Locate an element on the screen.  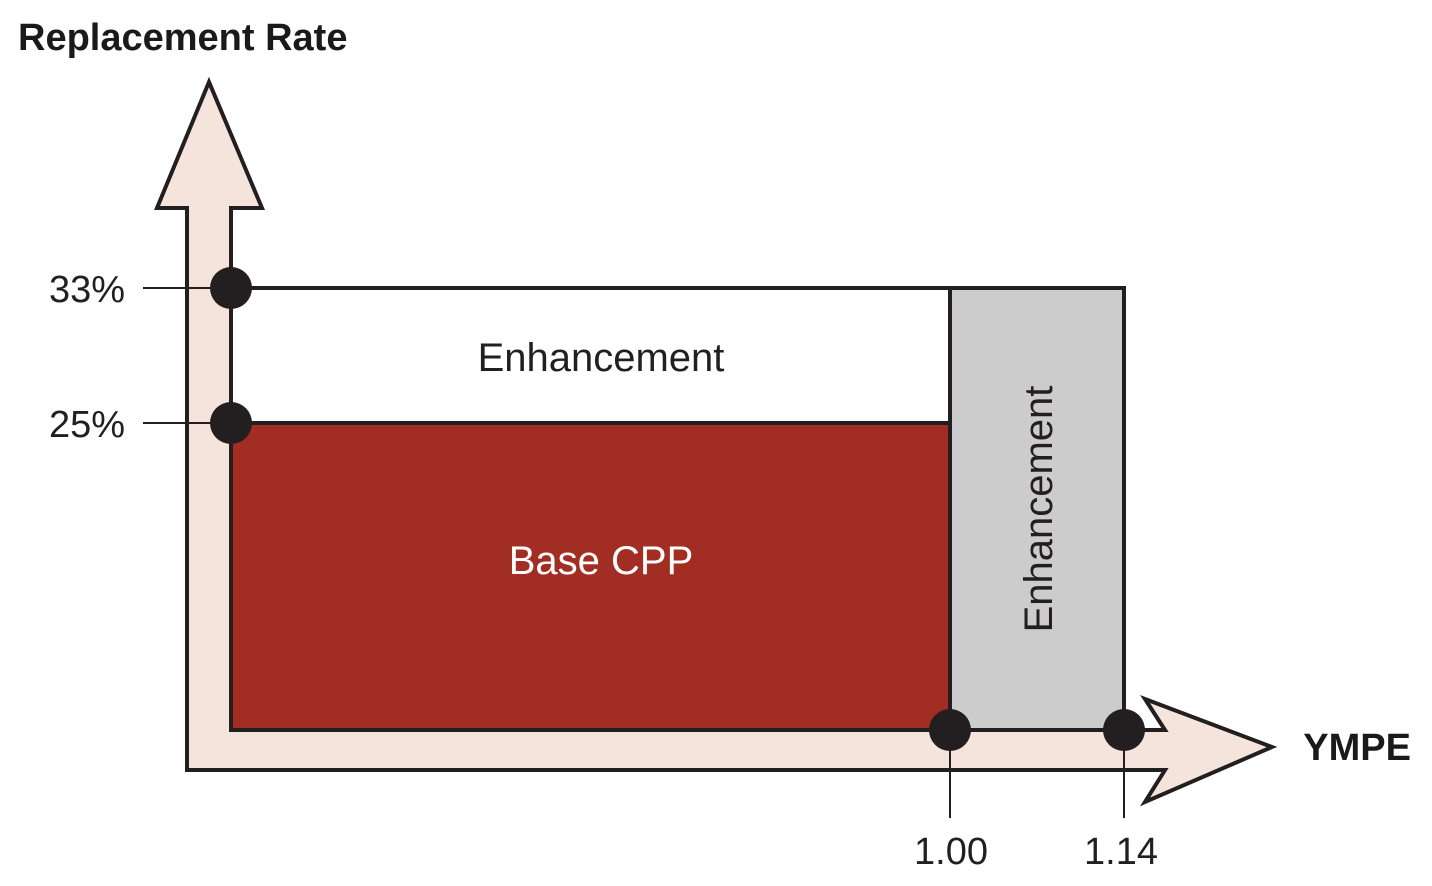
base-cpp-label: Base CPP is located at coordinates (601, 561).